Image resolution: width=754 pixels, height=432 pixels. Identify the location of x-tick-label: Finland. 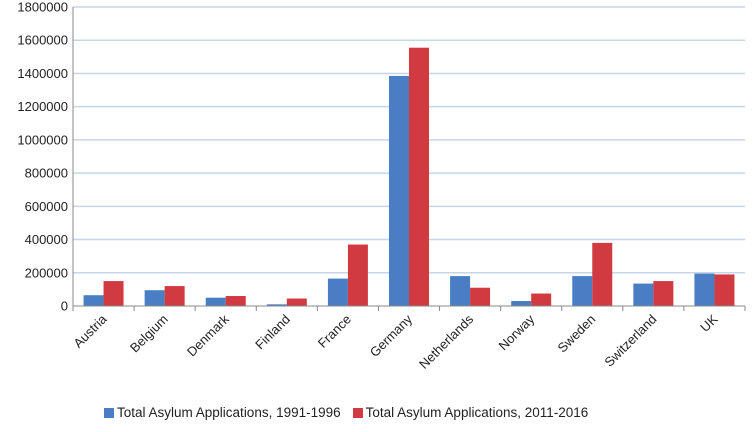
(272, 332).